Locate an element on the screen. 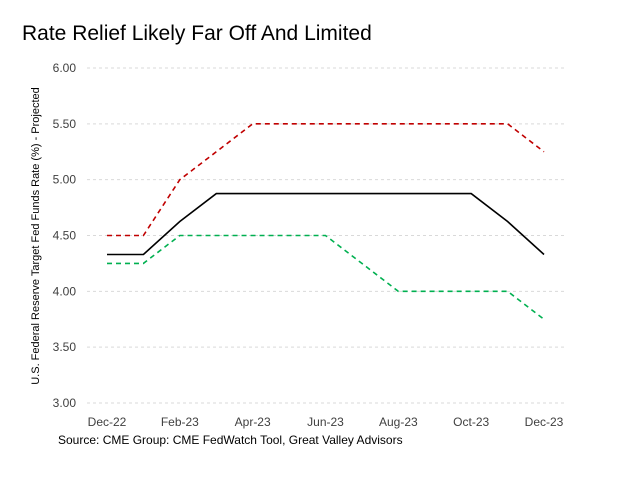 Image resolution: width=640 pixels, height=480 pixels. y-tick-label: 3.00 is located at coordinates (65, 403).